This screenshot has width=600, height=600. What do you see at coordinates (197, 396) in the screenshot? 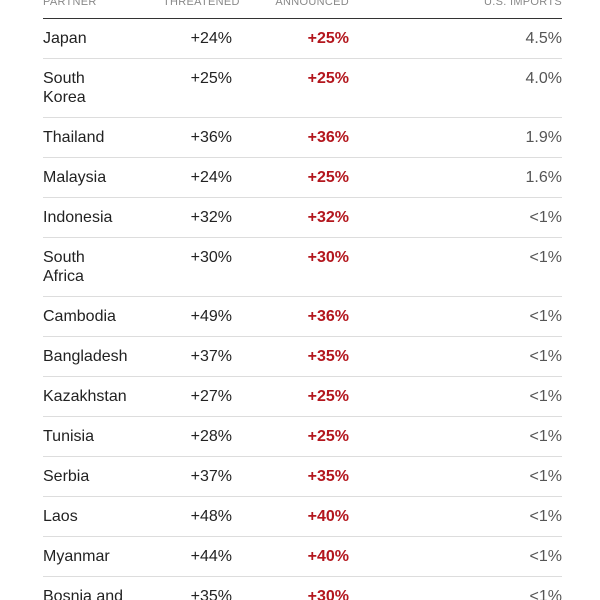
I see `cell-threatened: +27%` at bounding box center [197, 396].